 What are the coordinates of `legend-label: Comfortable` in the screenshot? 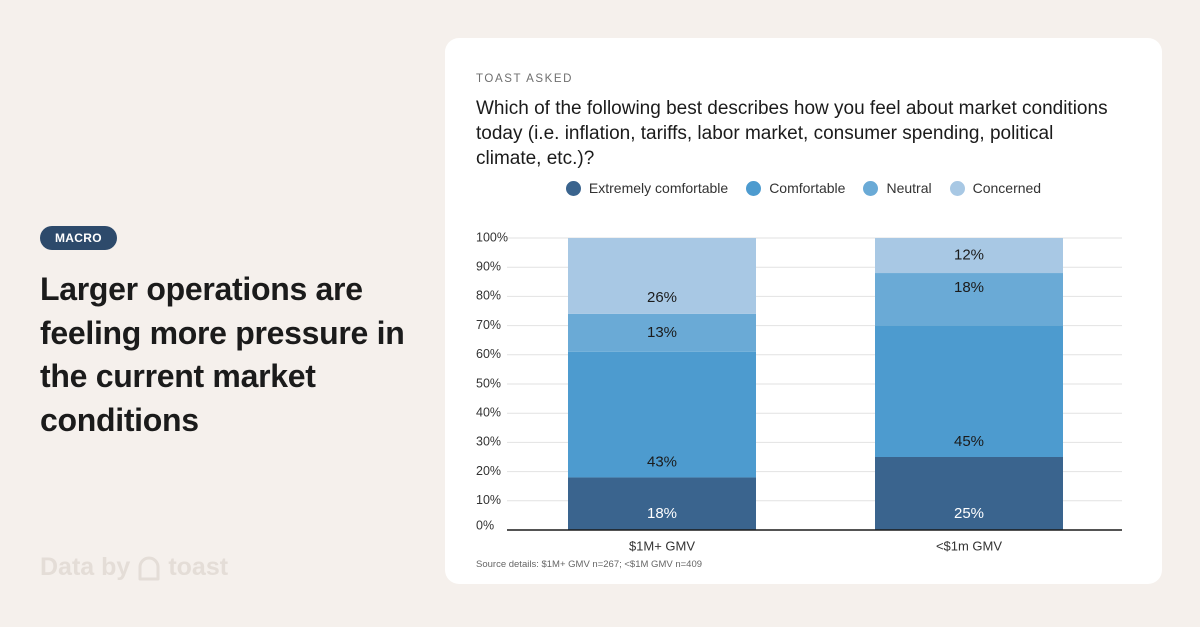 It's located at (807, 188).